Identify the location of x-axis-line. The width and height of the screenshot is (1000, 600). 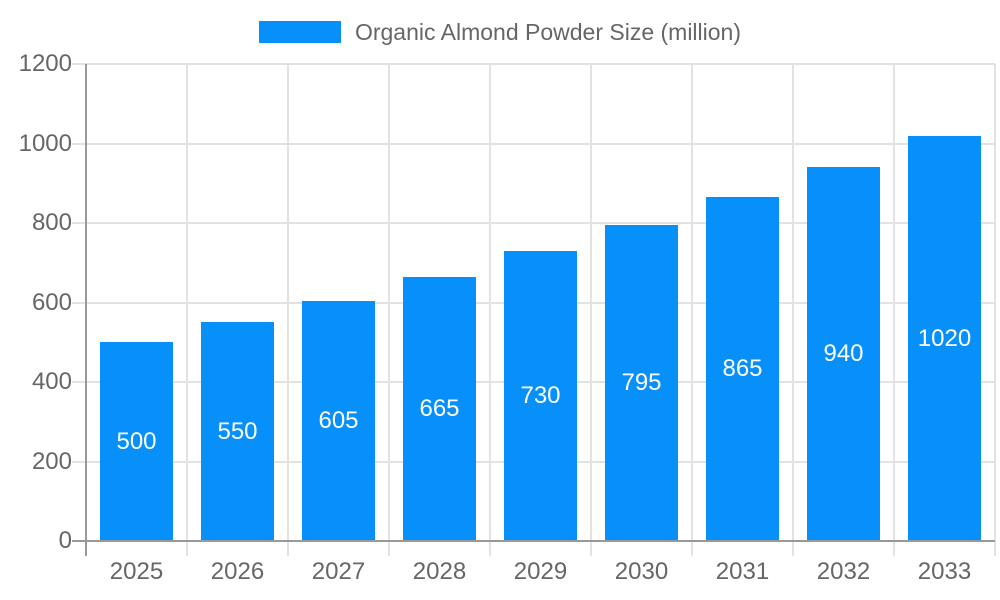
(533, 541).